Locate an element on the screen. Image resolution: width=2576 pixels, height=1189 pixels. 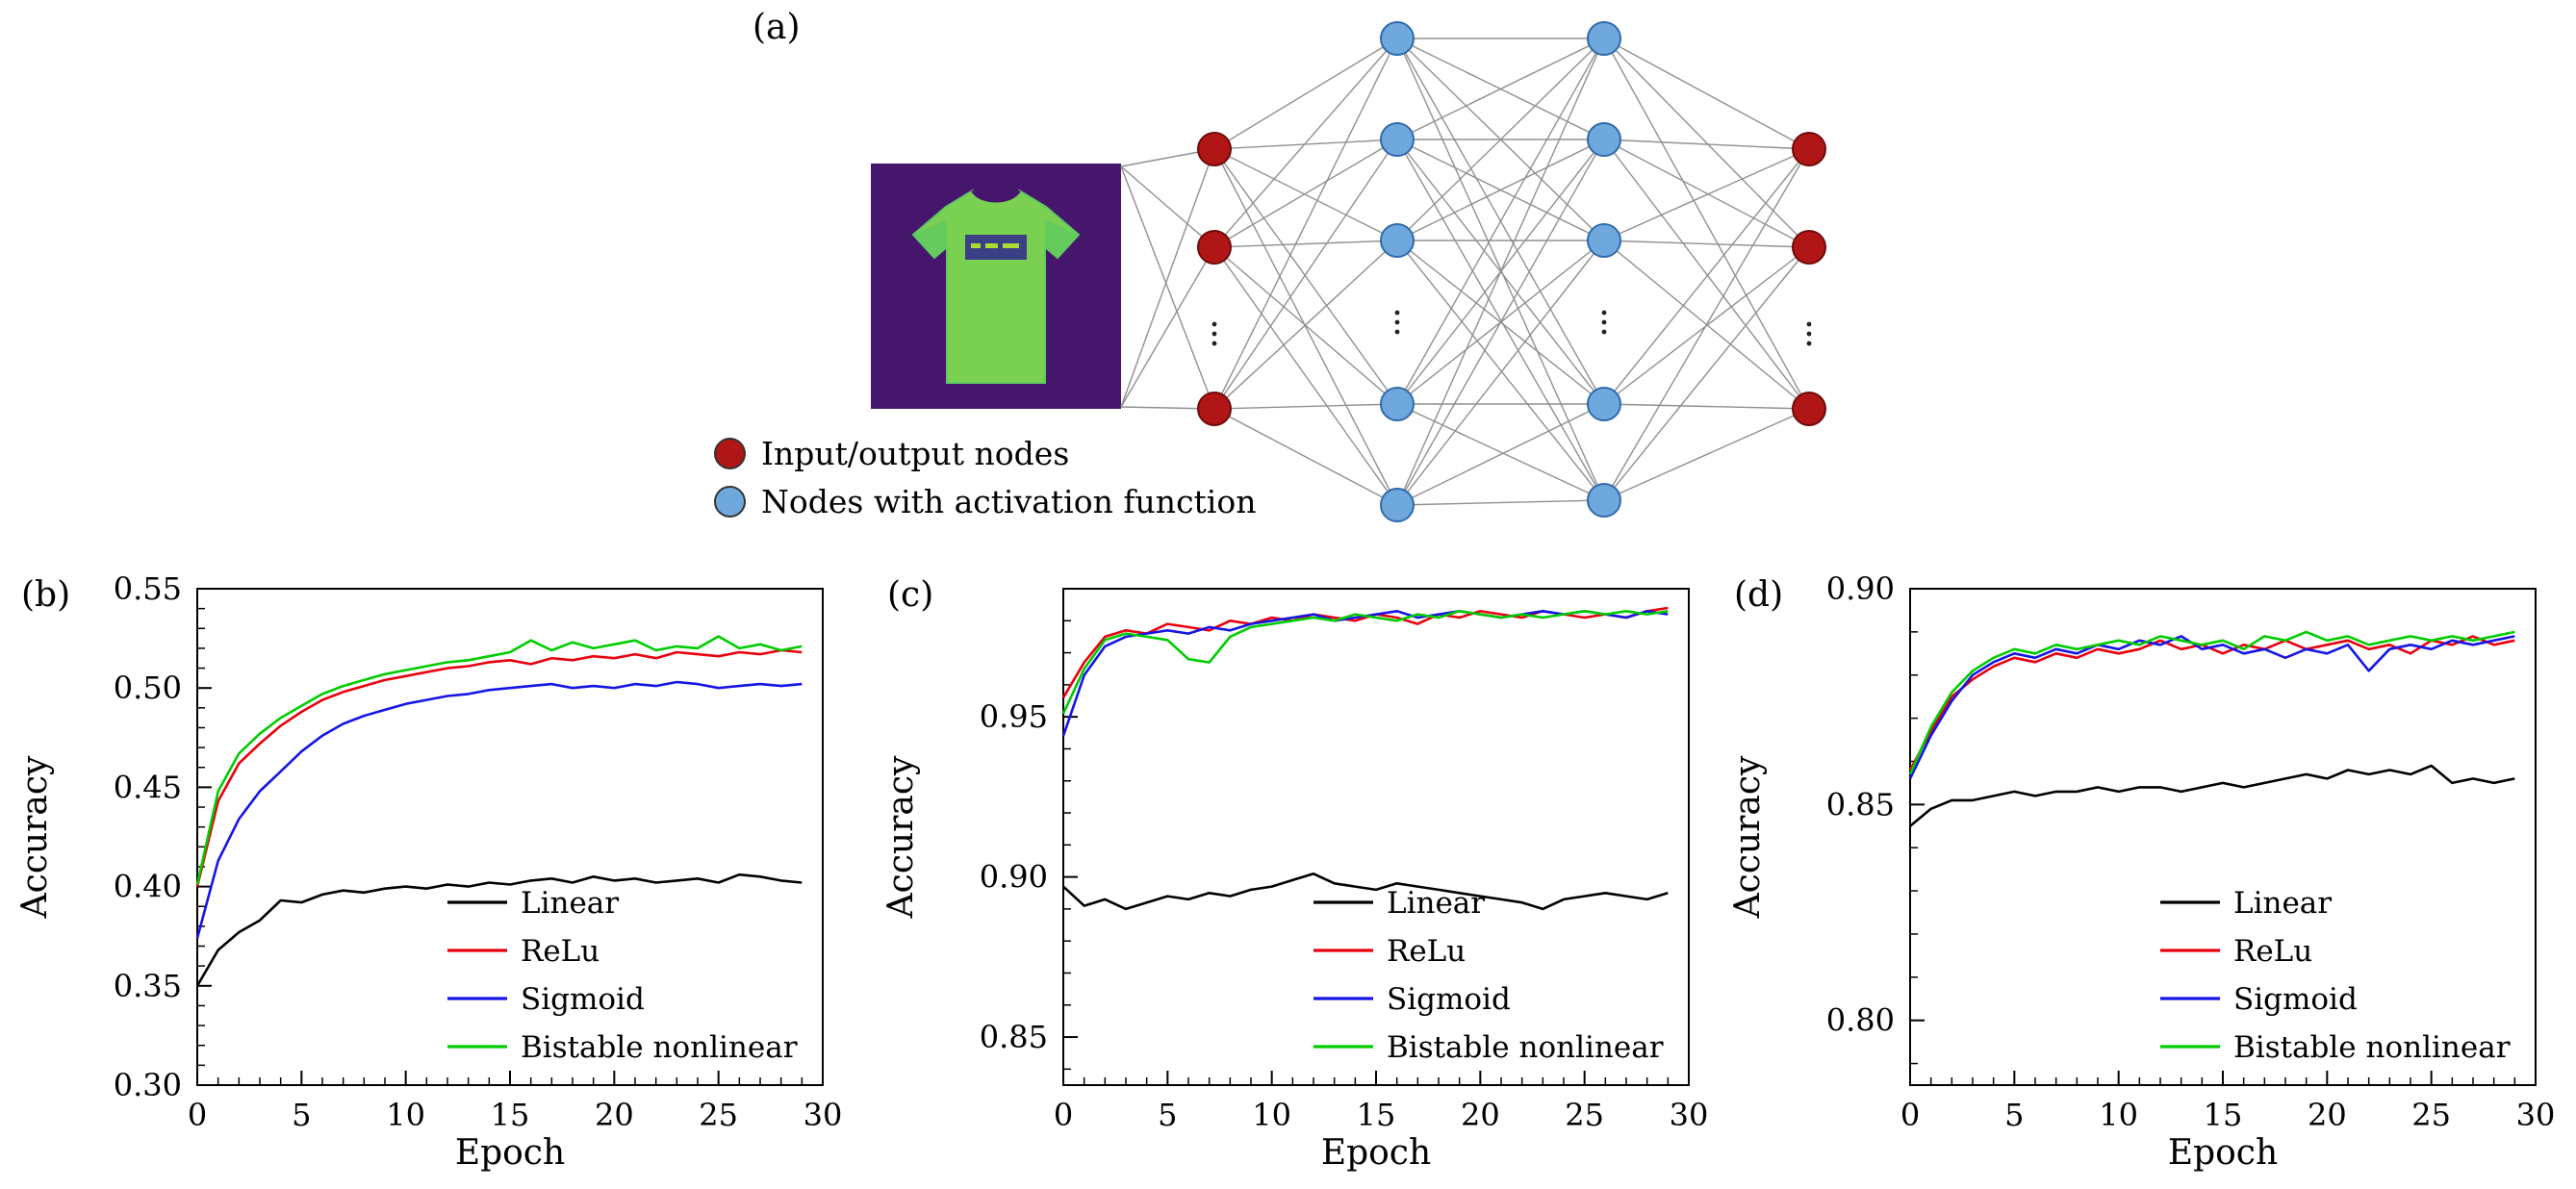
y-tick-label: 0.95 is located at coordinates (1014, 716).